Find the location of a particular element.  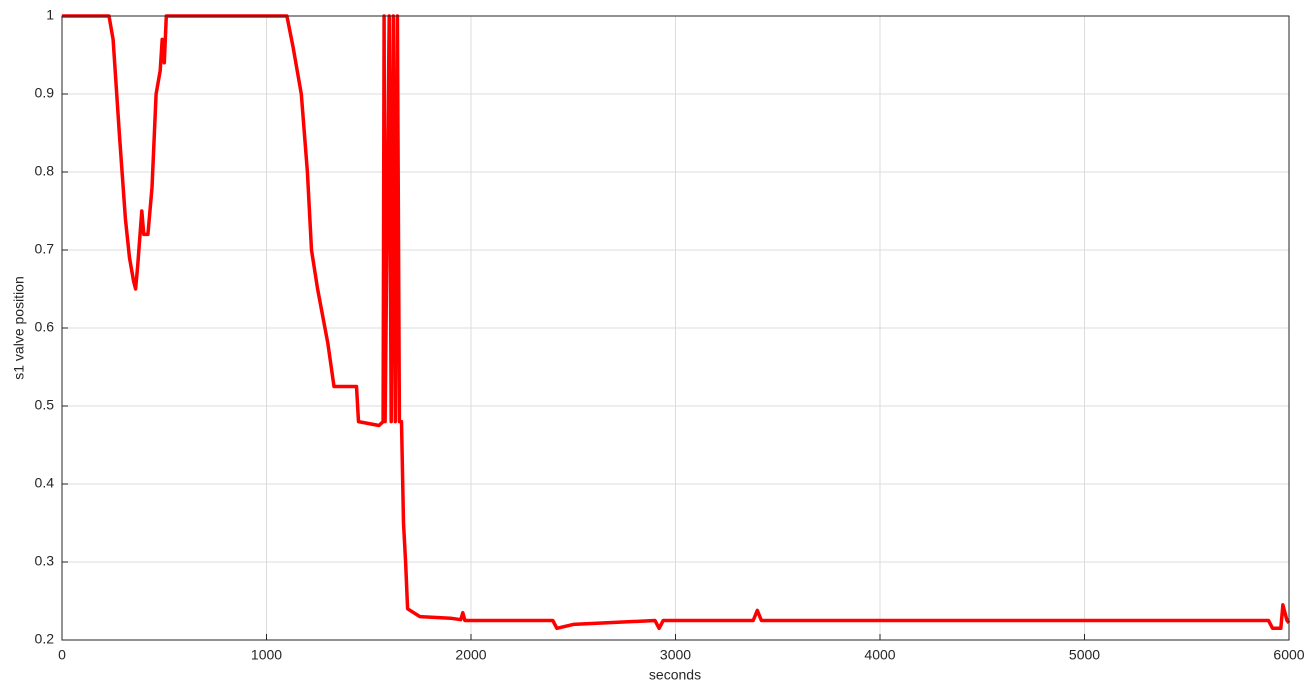

x-tick-label: 0 is located at coordinates (62, 655).